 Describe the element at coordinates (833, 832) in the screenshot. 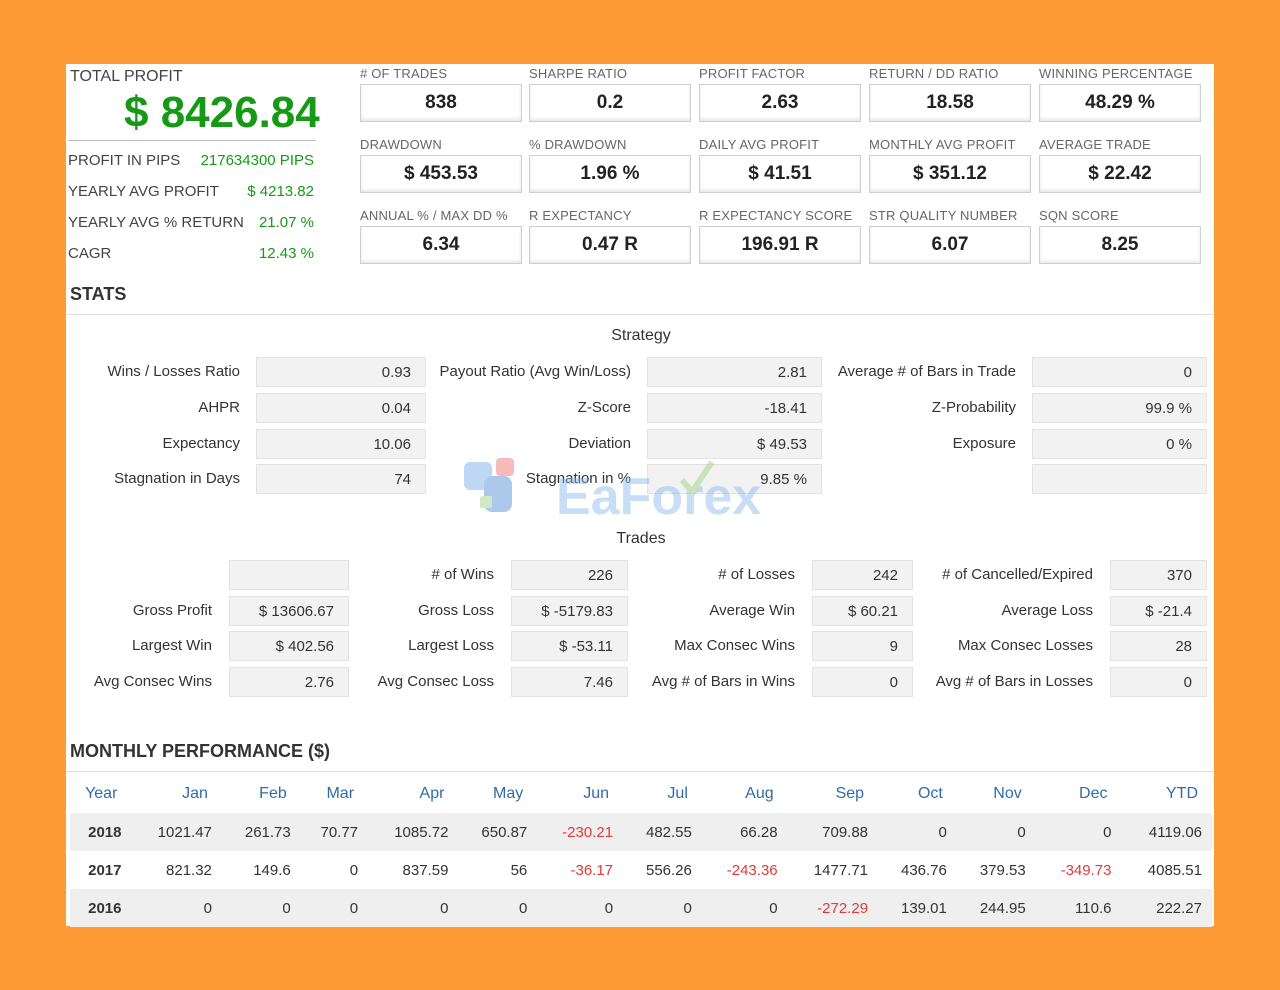

I see `monthly-value-cell: 709.88` at that location.